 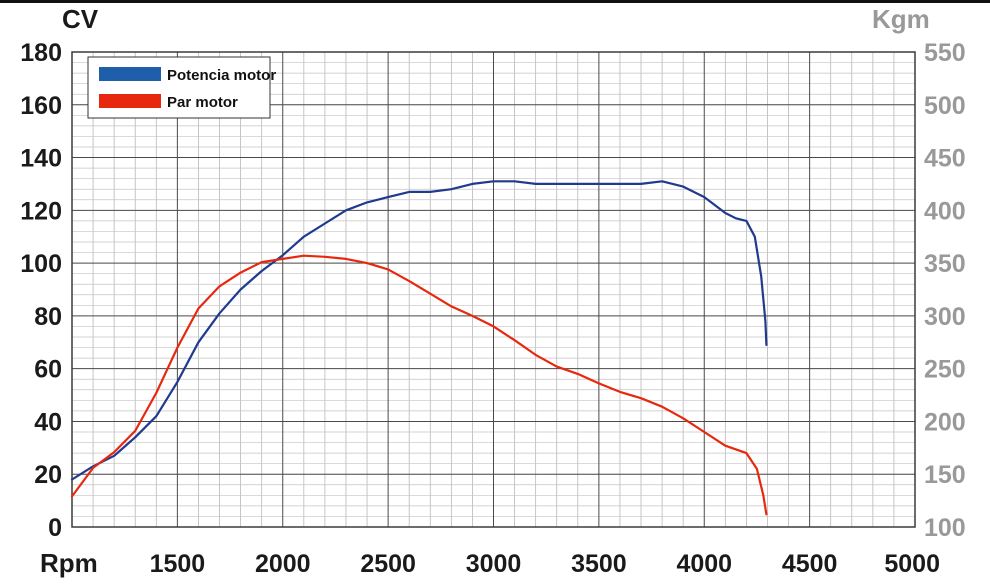 What do you see at coordinates (945, 290) in the screenshot?
I see `right-axis-ticks: 100 150 200 250 300 350 400 450 500 550` at bounding box center [945, 290].